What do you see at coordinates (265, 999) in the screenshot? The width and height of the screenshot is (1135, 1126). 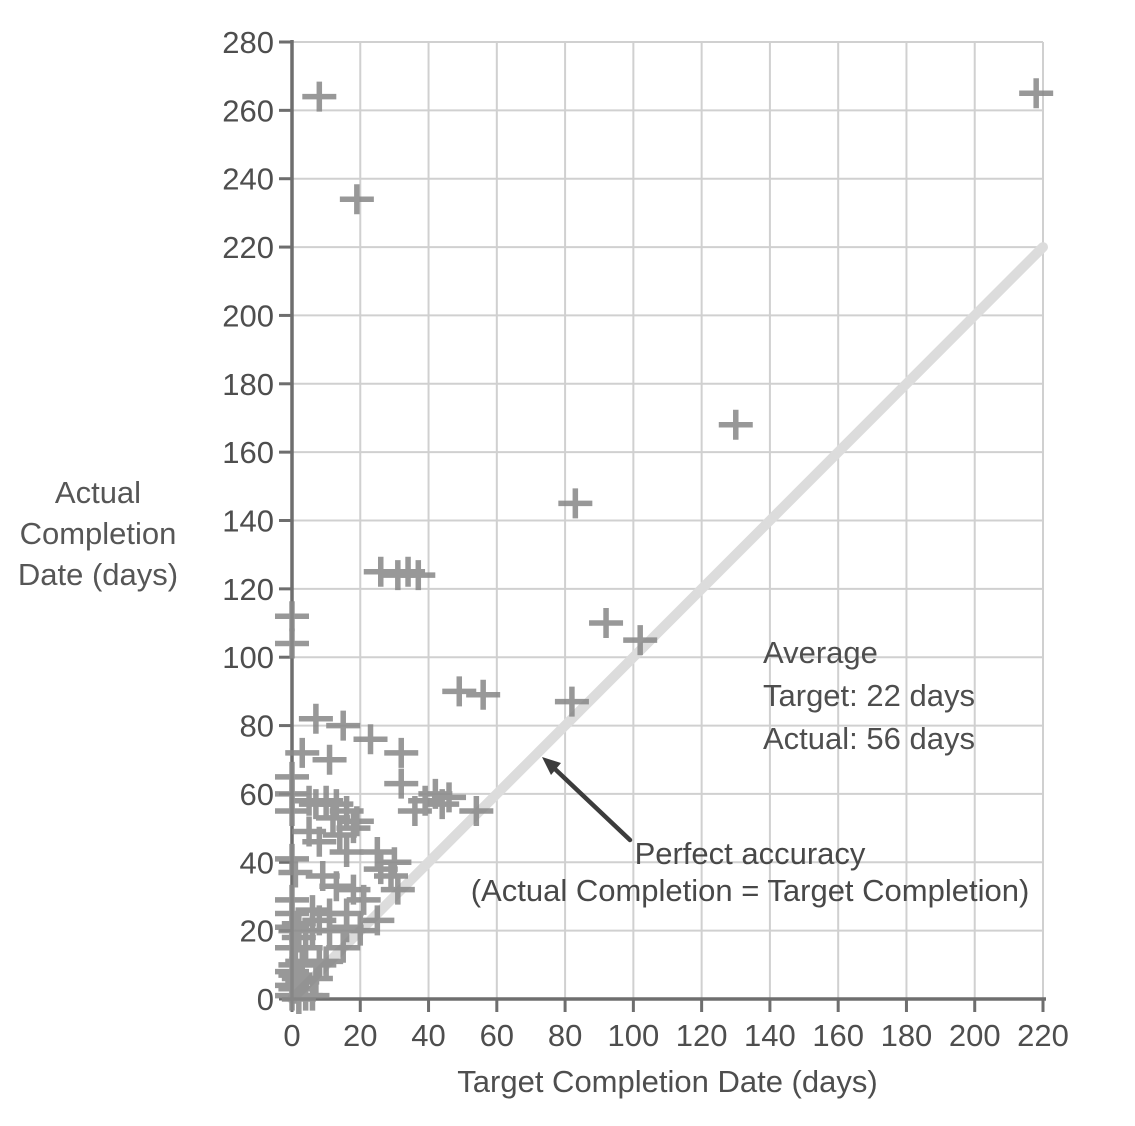 I see `y-tick-label: 0` at bounding box center [265, 999].